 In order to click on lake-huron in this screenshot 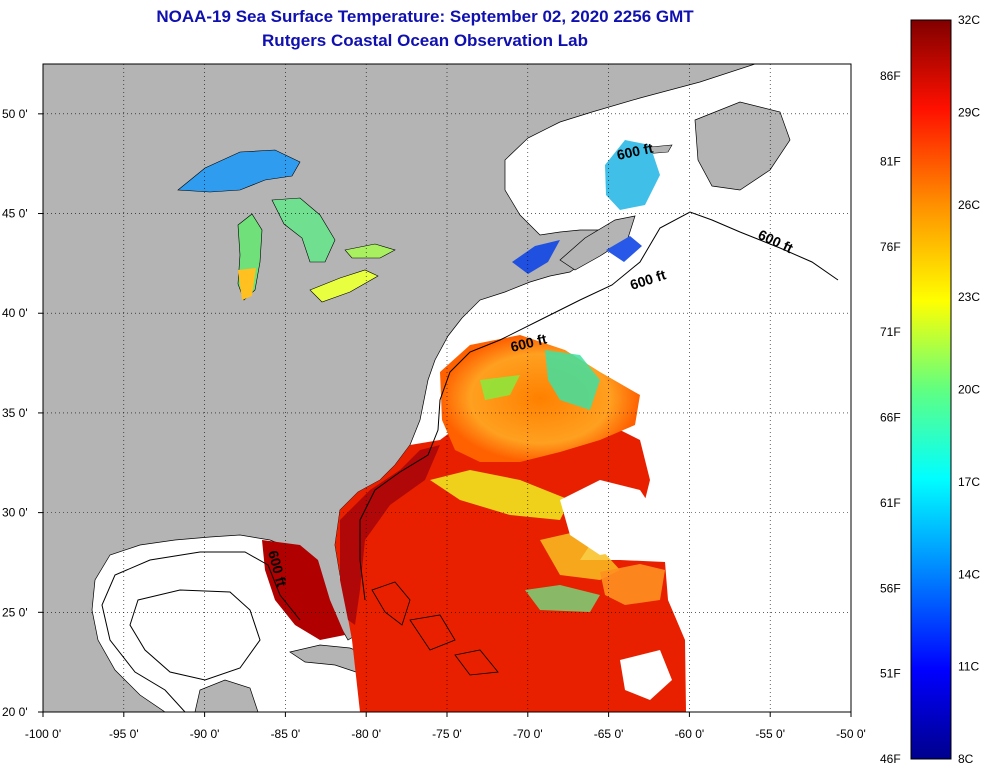, I will do `click(303, 230)`.